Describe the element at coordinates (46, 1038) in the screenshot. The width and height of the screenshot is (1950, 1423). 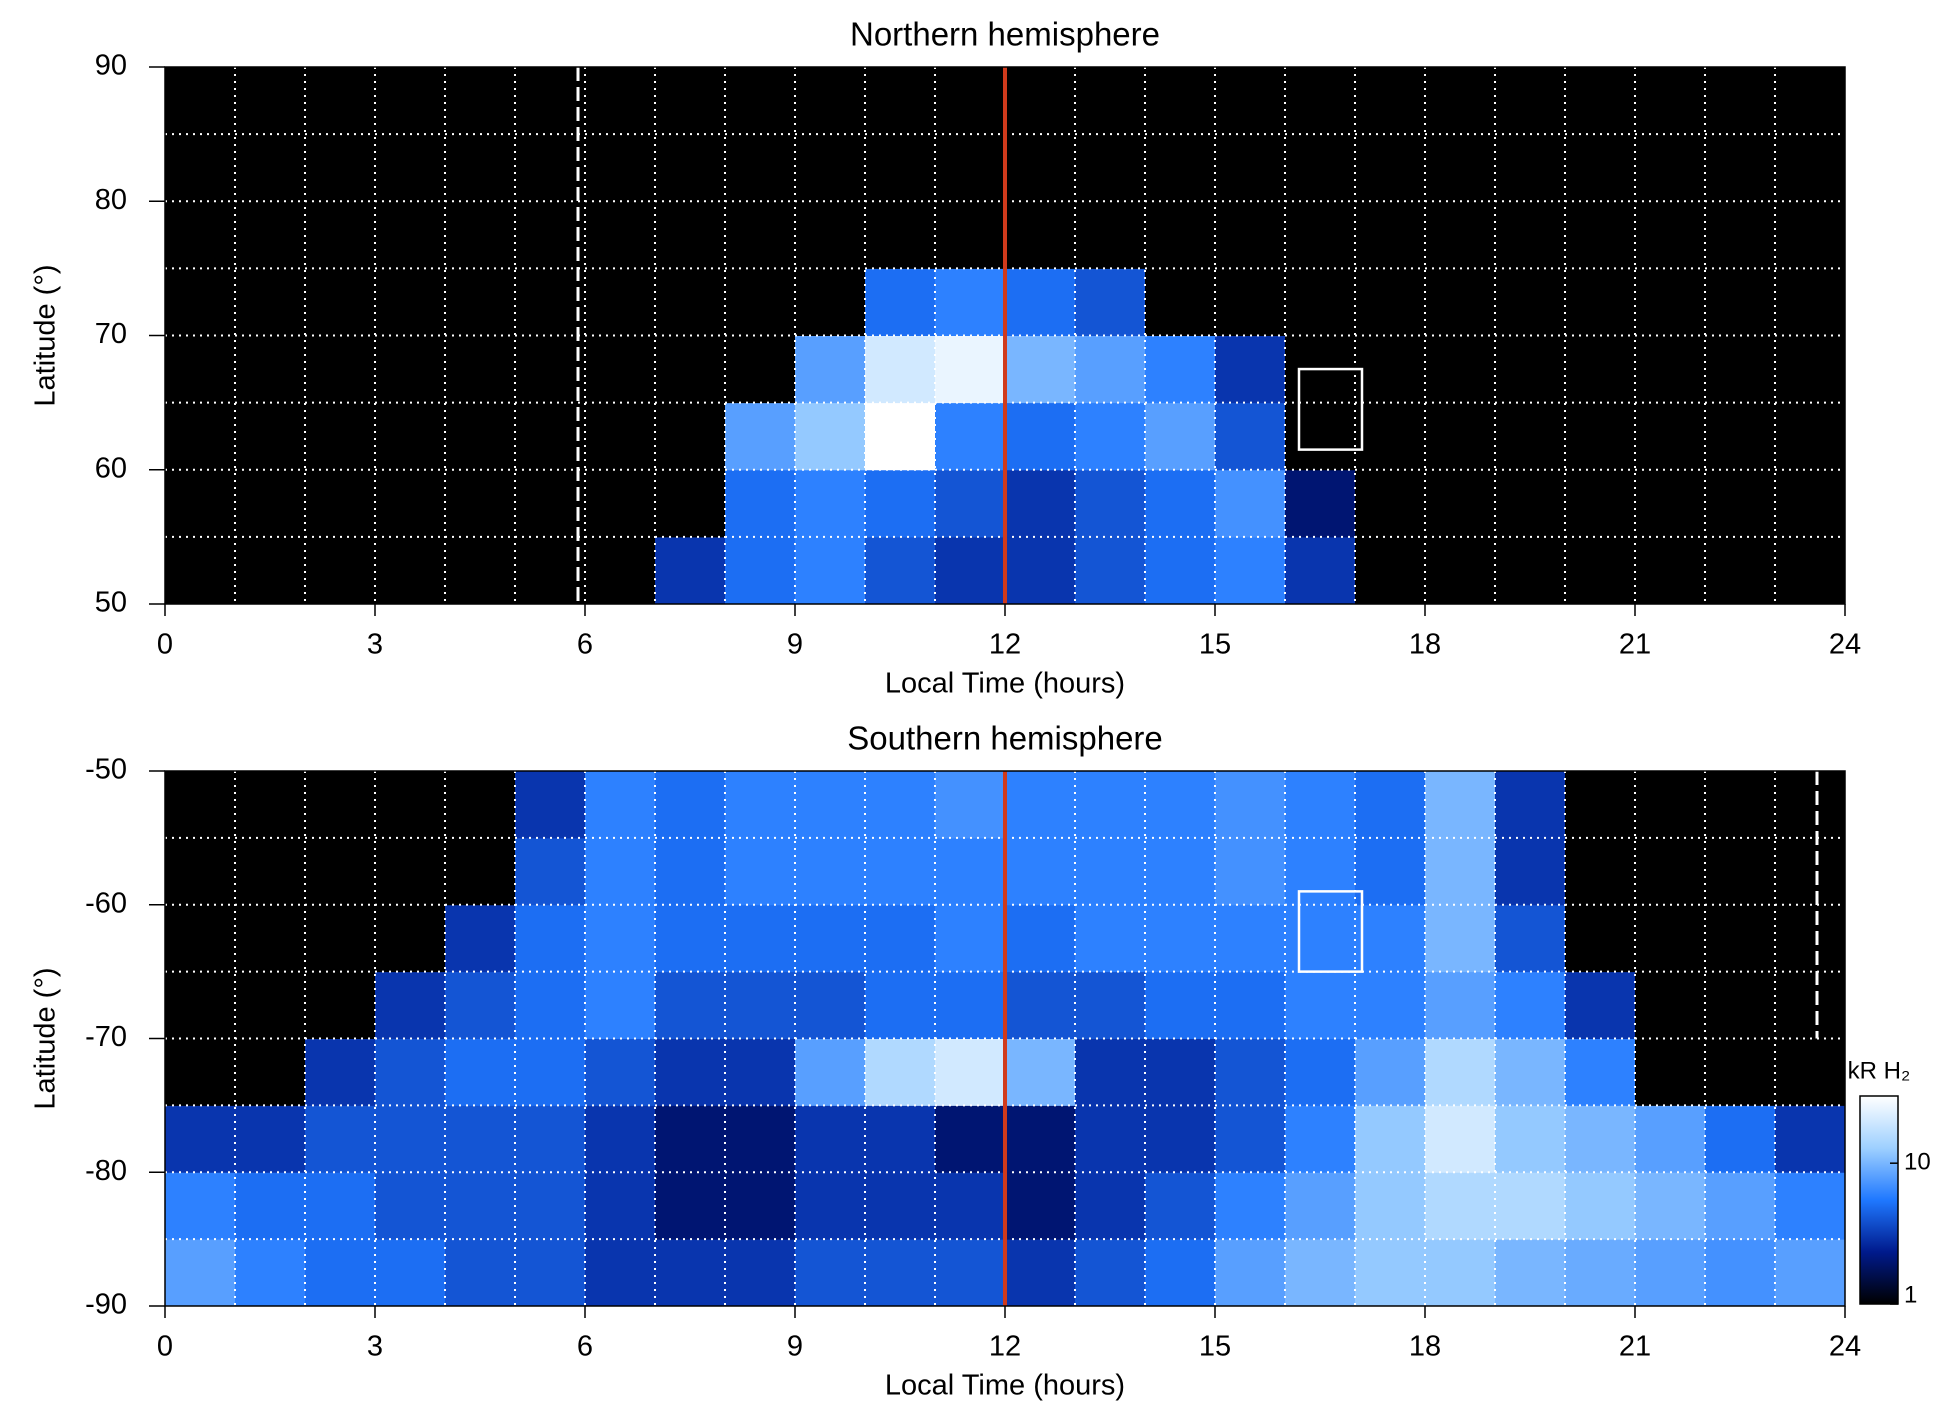
I see `y-axis-label: Latitude (°)` at that location.